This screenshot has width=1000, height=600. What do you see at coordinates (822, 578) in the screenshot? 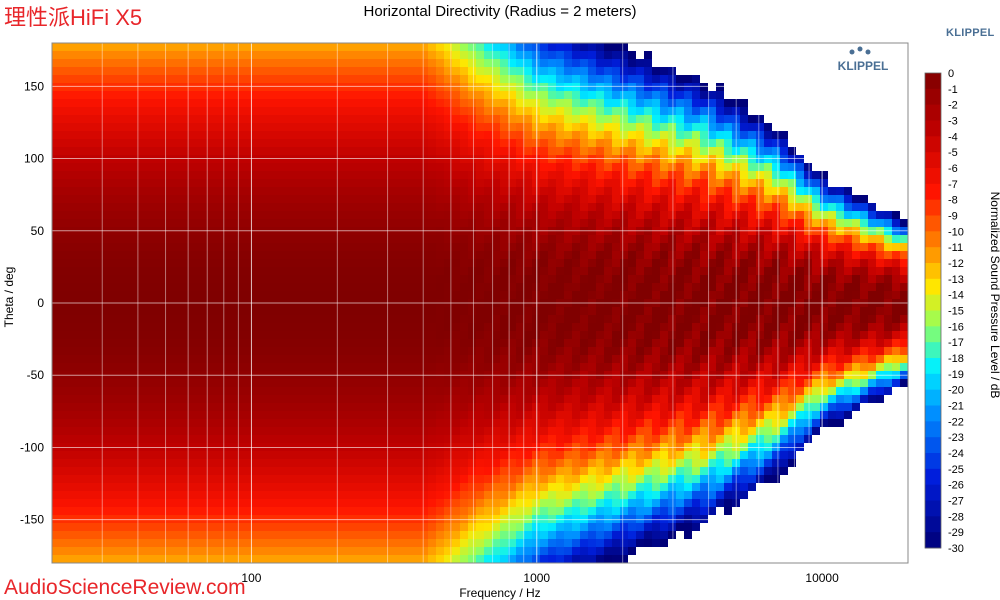
I see `x-tick-label: 10000` at bounding box center [822, 578].